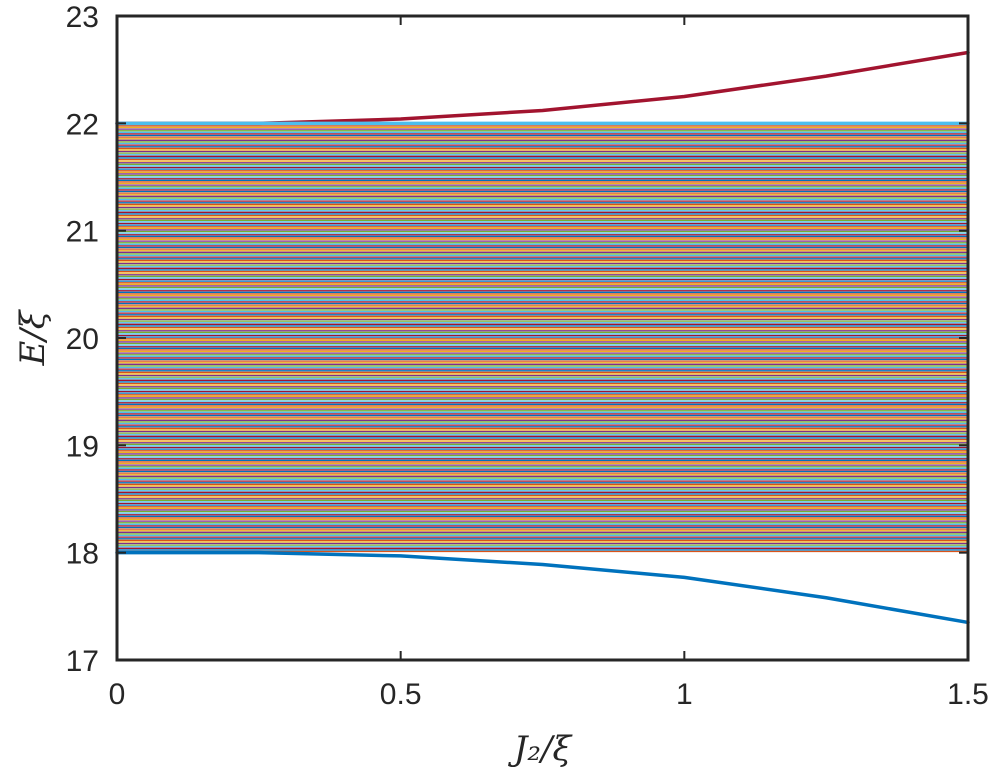  I want to click on y-tick-label: 19, so click(82, 446).